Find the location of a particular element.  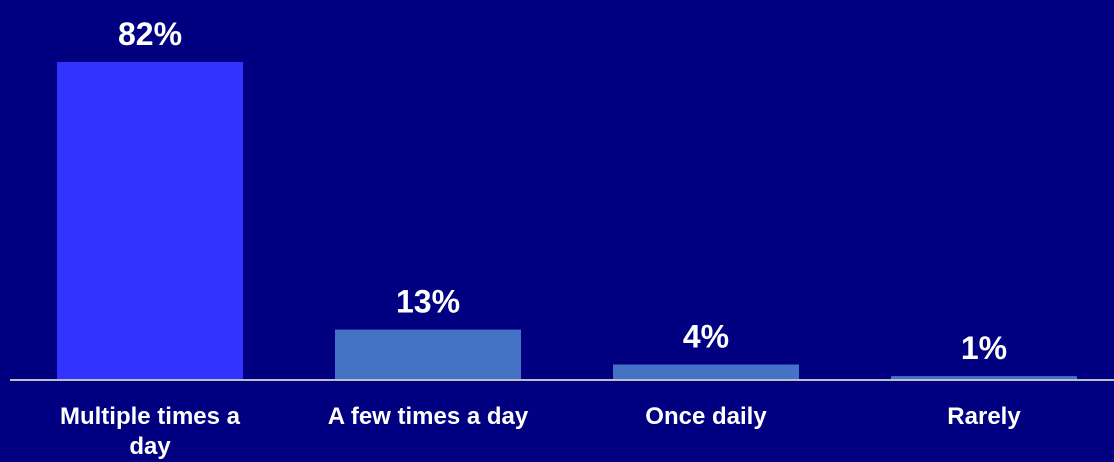

category-label-3: Rarely is located at coordinates (984, 416).